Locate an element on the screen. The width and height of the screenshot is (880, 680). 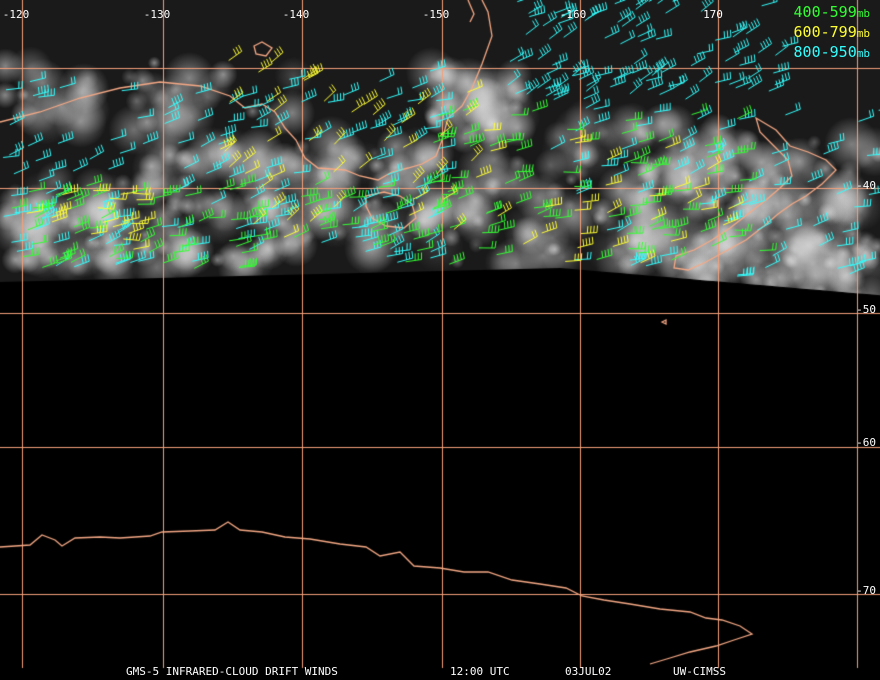
legend-range: 600-799 is located at coordinates (825, 32).